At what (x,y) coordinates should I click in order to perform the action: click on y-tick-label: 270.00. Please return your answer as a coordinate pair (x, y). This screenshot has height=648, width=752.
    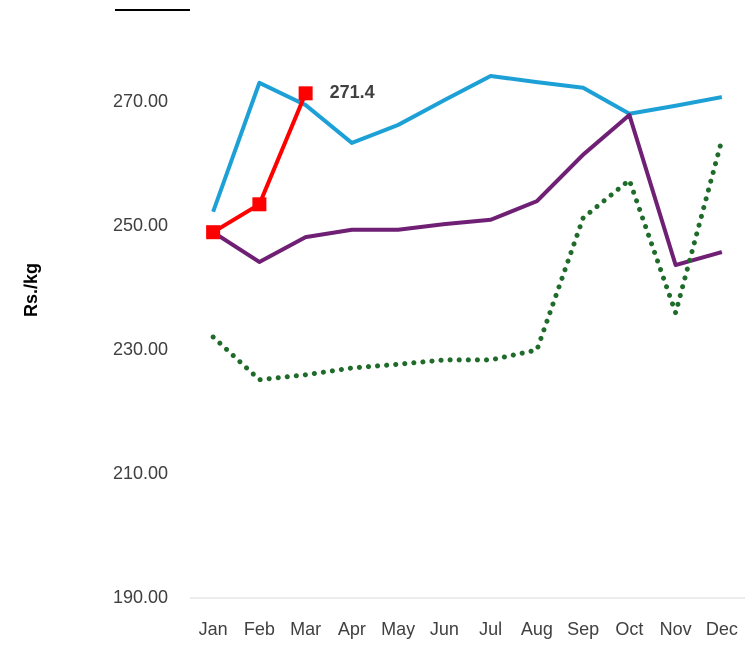
    Looking at the image, I should click on (140, 101).